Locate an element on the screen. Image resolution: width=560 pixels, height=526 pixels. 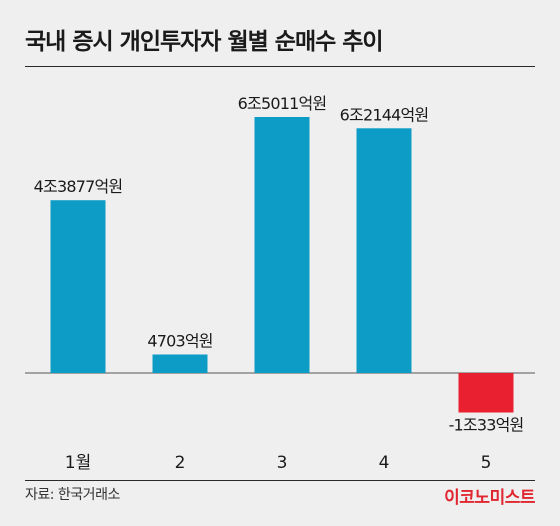
category-label-1: 1월 is located at coordinates (78, 463).